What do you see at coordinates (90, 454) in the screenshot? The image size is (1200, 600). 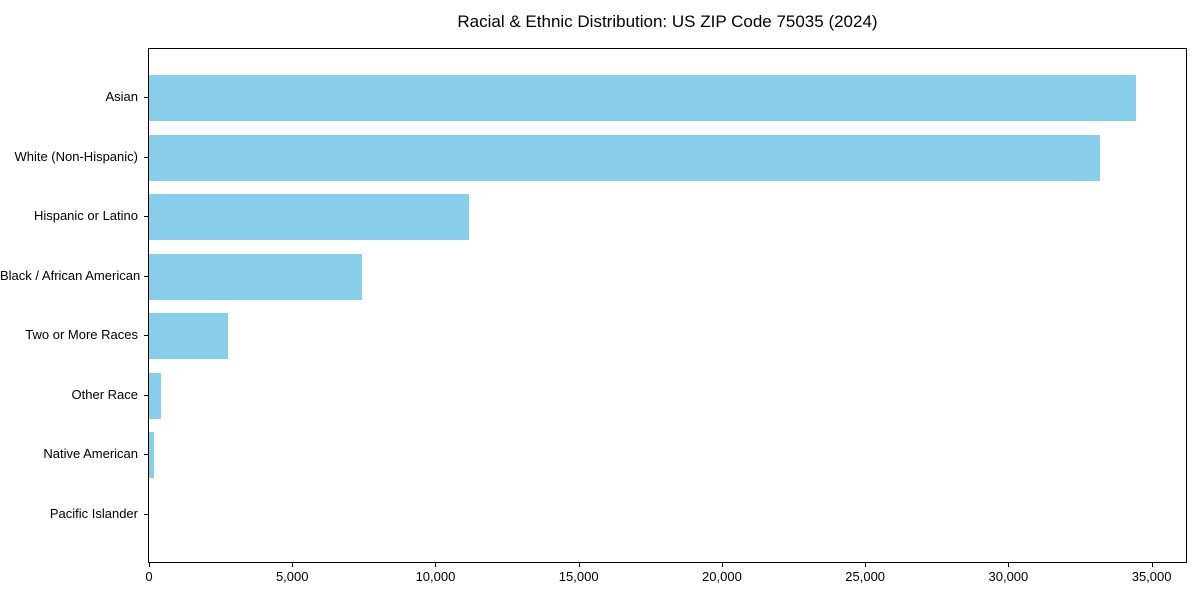 I see `y-axis-label: Native American` at bounding box center [90, 454].